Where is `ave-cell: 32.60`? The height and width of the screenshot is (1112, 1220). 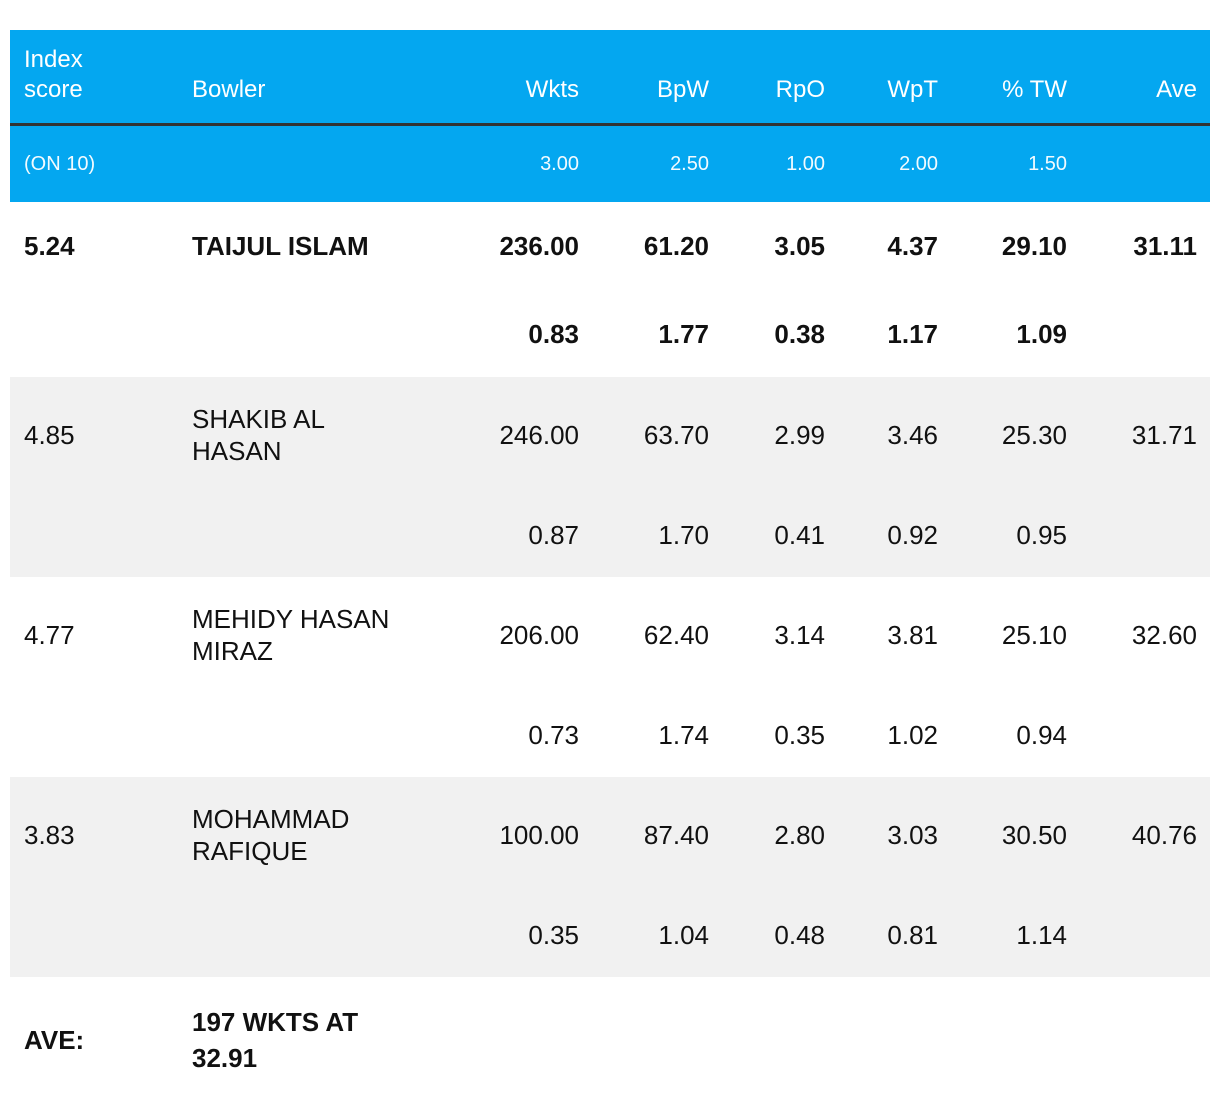 ave-cell: 32.60 is located at coordinates (1164, 634).